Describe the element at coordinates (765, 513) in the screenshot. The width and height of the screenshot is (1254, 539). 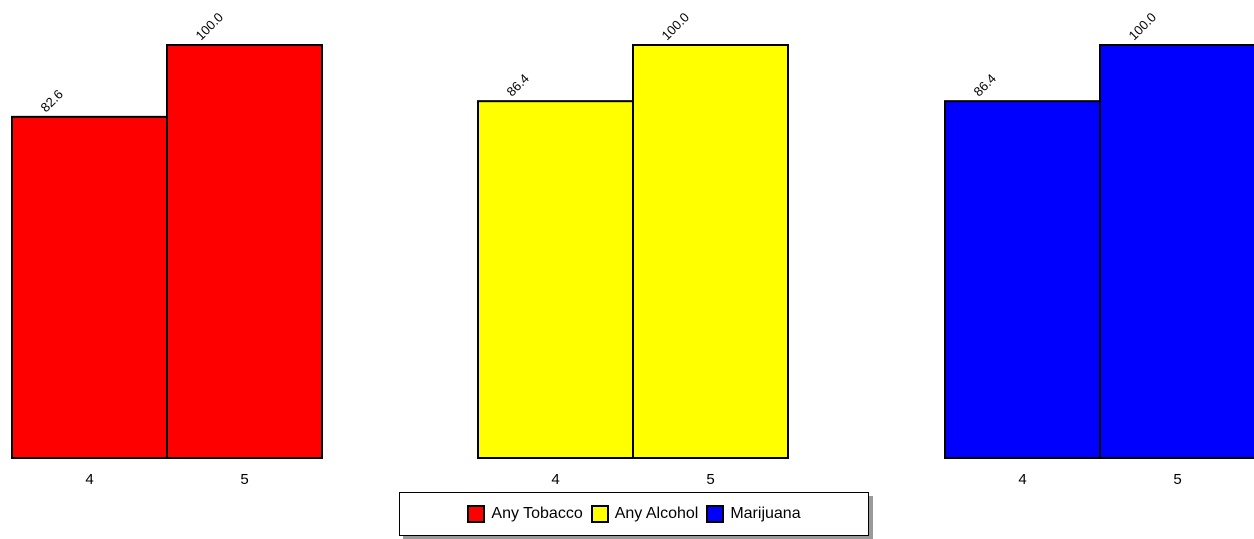
I see `legend-label-marijuana: Marijuana` at that location.